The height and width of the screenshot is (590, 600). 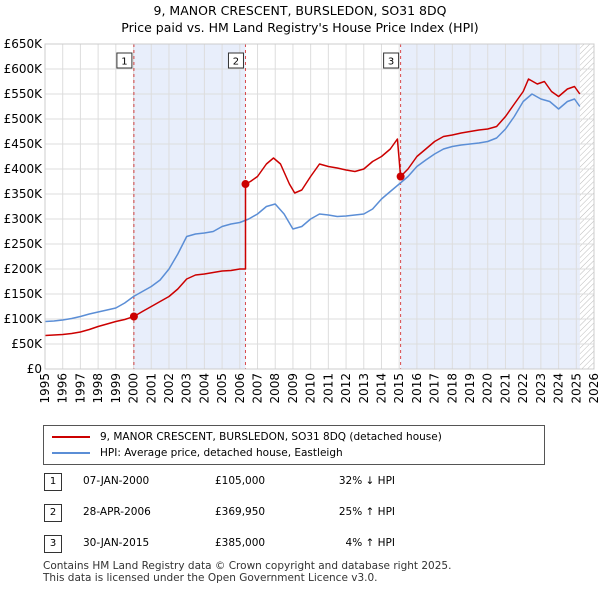 What do you see at coordinates (346, 388) in the screenshot?
I see `x-tick-label: 2012` at bounding box center [346, 388].